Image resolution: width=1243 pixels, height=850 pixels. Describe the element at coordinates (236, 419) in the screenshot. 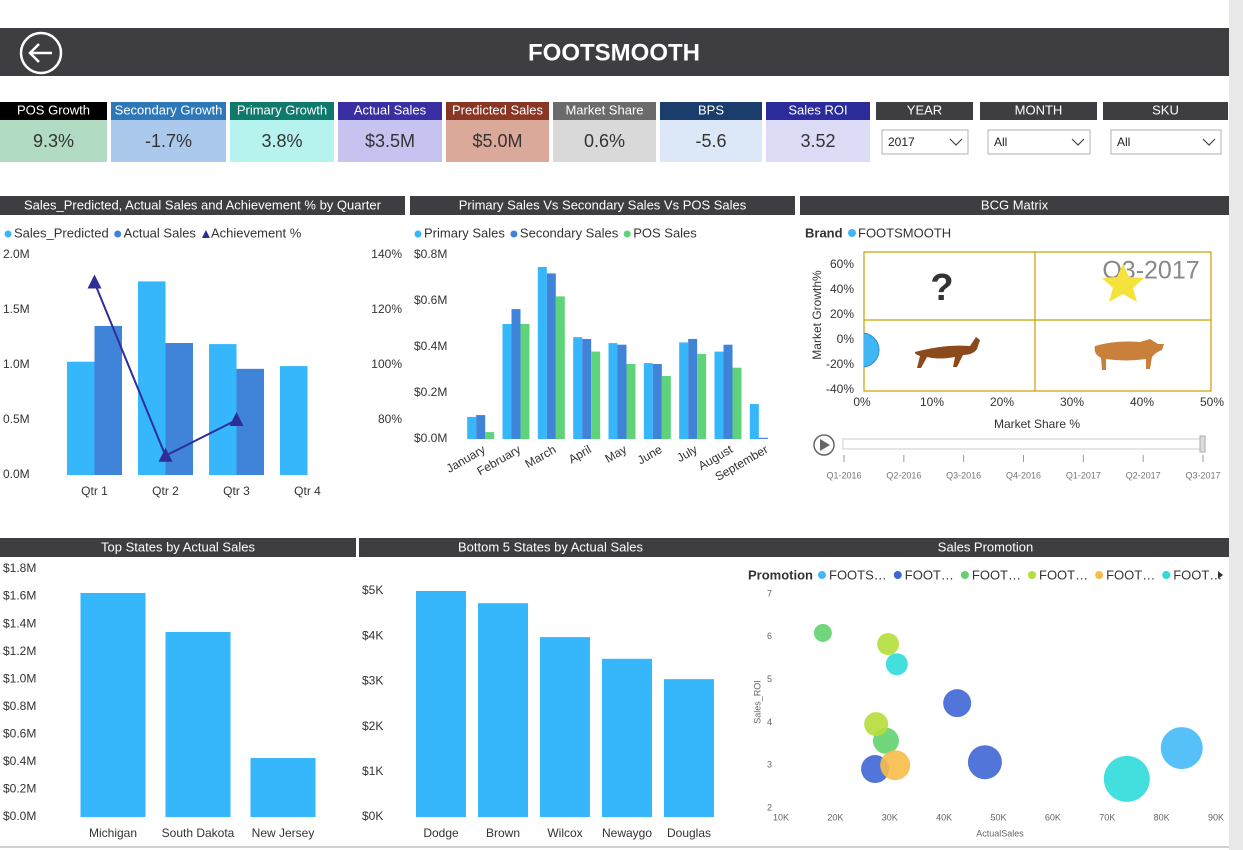

I see `achievement-marker` at that location.